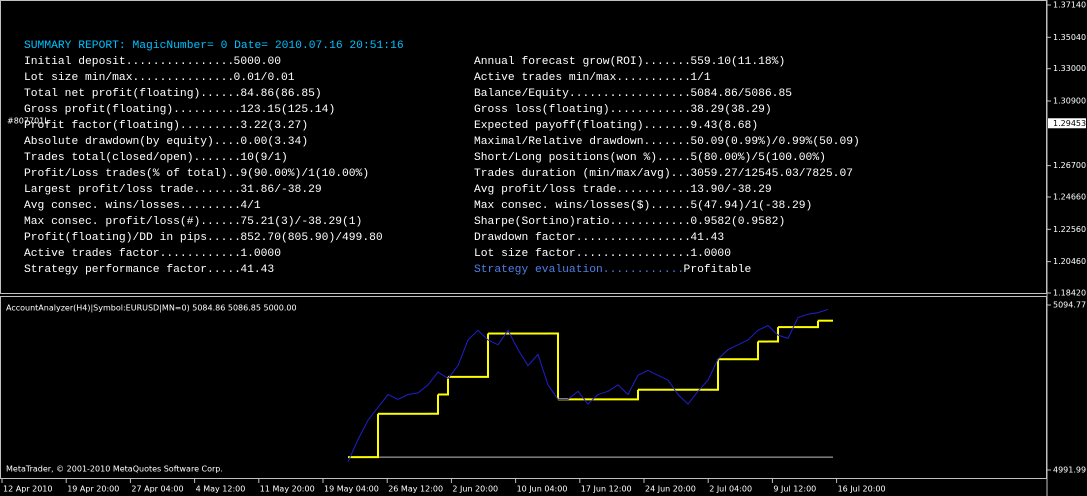  I want to click on x-tick-label: 10 Jun 04:00, so click(542, 489).